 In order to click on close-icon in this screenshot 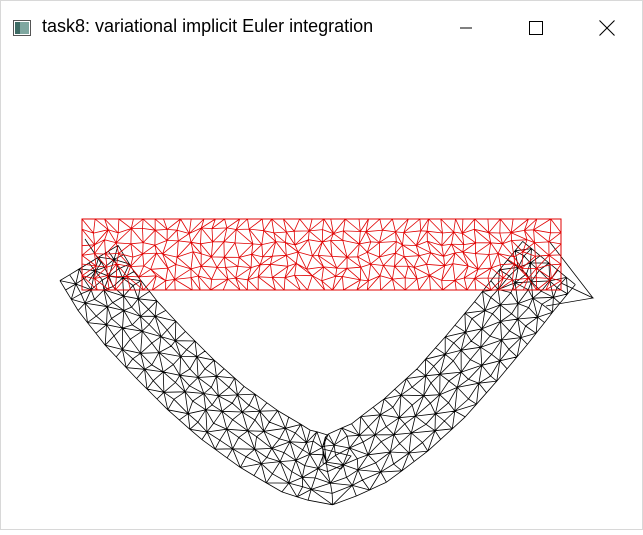, I will do `click(607, 28)`.